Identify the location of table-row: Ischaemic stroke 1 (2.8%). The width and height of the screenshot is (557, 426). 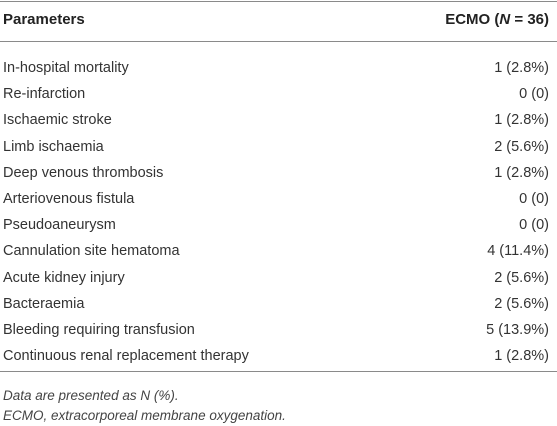
(278, 120).